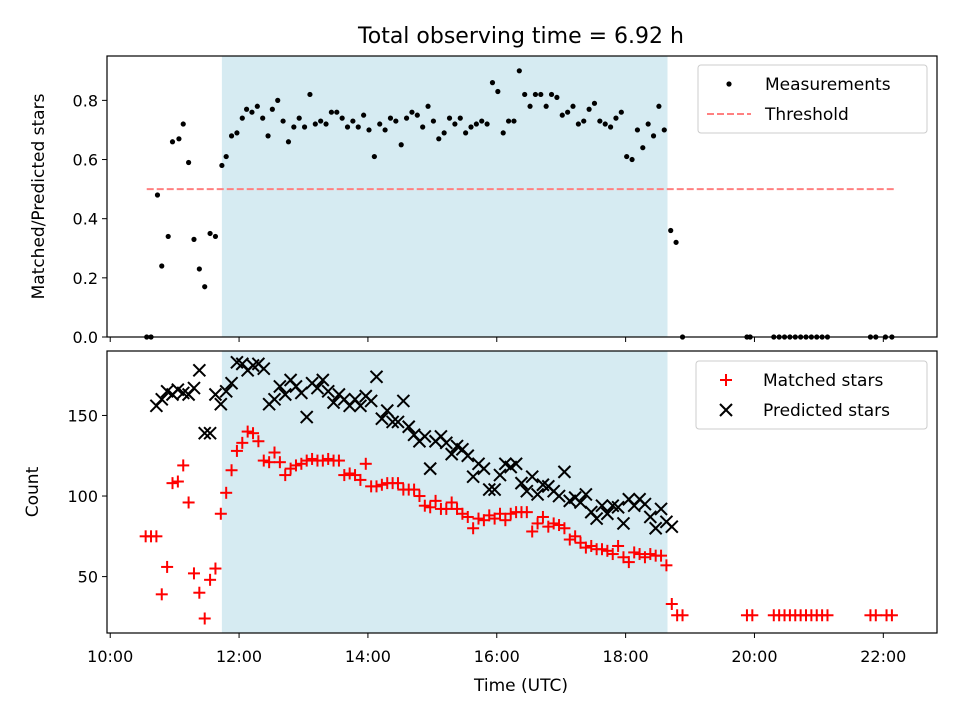 This screenshot has width=960, height=720. What do you see at coordinates (729, 84) in the screenshot?
I see `legend-dot-marker` at bounding box center [729, 84].